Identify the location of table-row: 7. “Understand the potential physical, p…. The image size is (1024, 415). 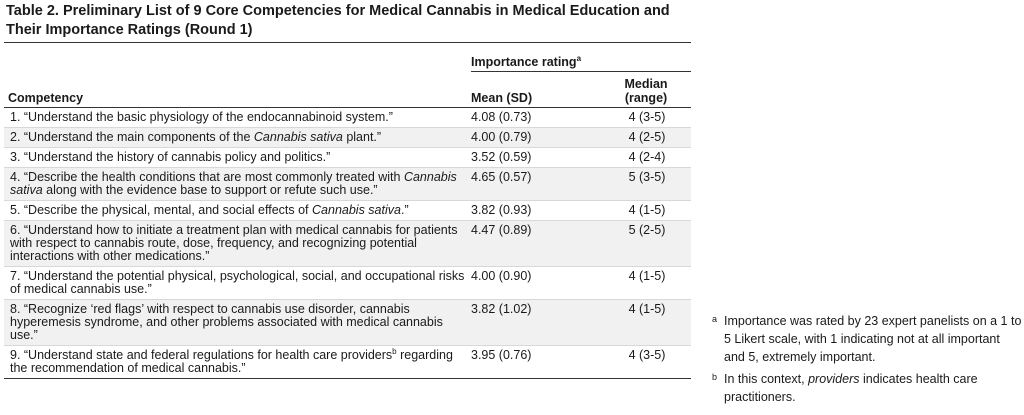
(347, 283).